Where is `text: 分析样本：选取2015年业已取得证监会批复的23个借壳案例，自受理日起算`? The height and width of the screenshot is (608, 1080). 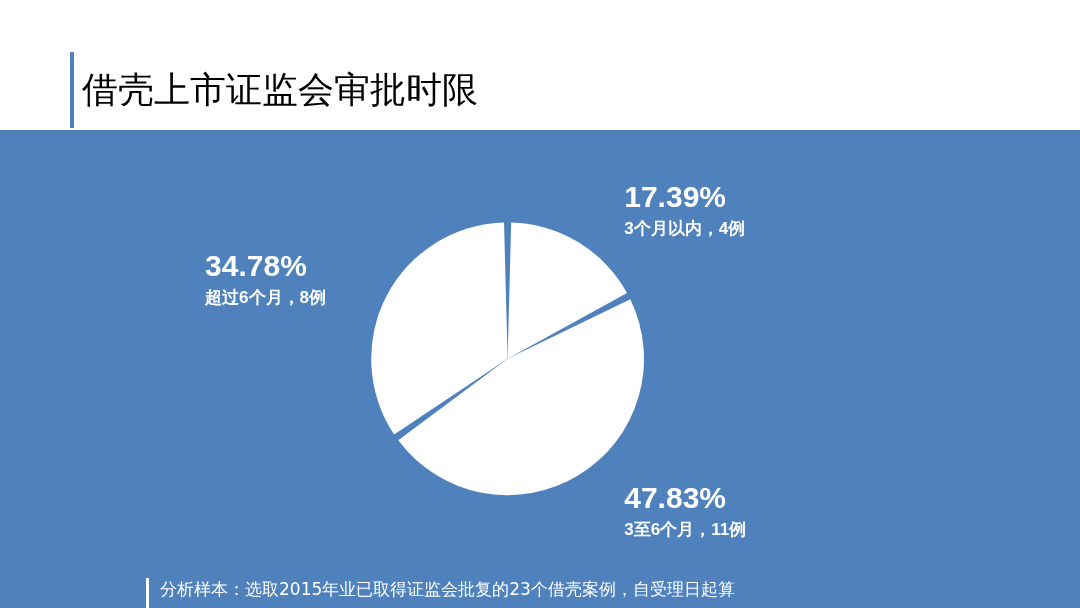 text: 分析样本：选取2015年业已取得证监会批复的23个借壳案例，自受理日起算 is located at coordinates (447, 589).